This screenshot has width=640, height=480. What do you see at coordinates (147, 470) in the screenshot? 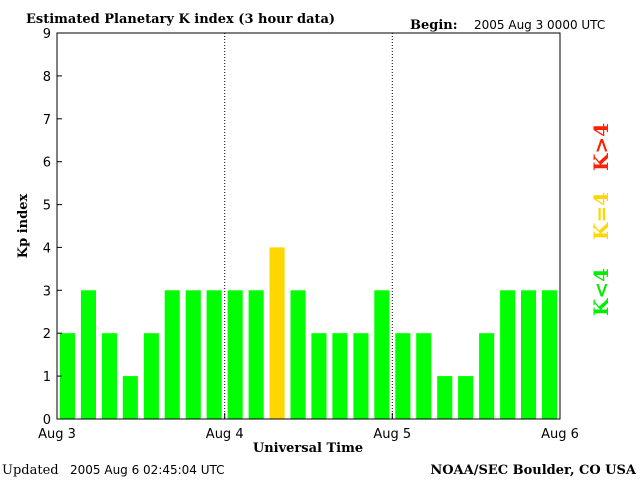
I see `updated-value: 2005 Aug 6 02:45:04 UTC` at bounding box center [147, 470].